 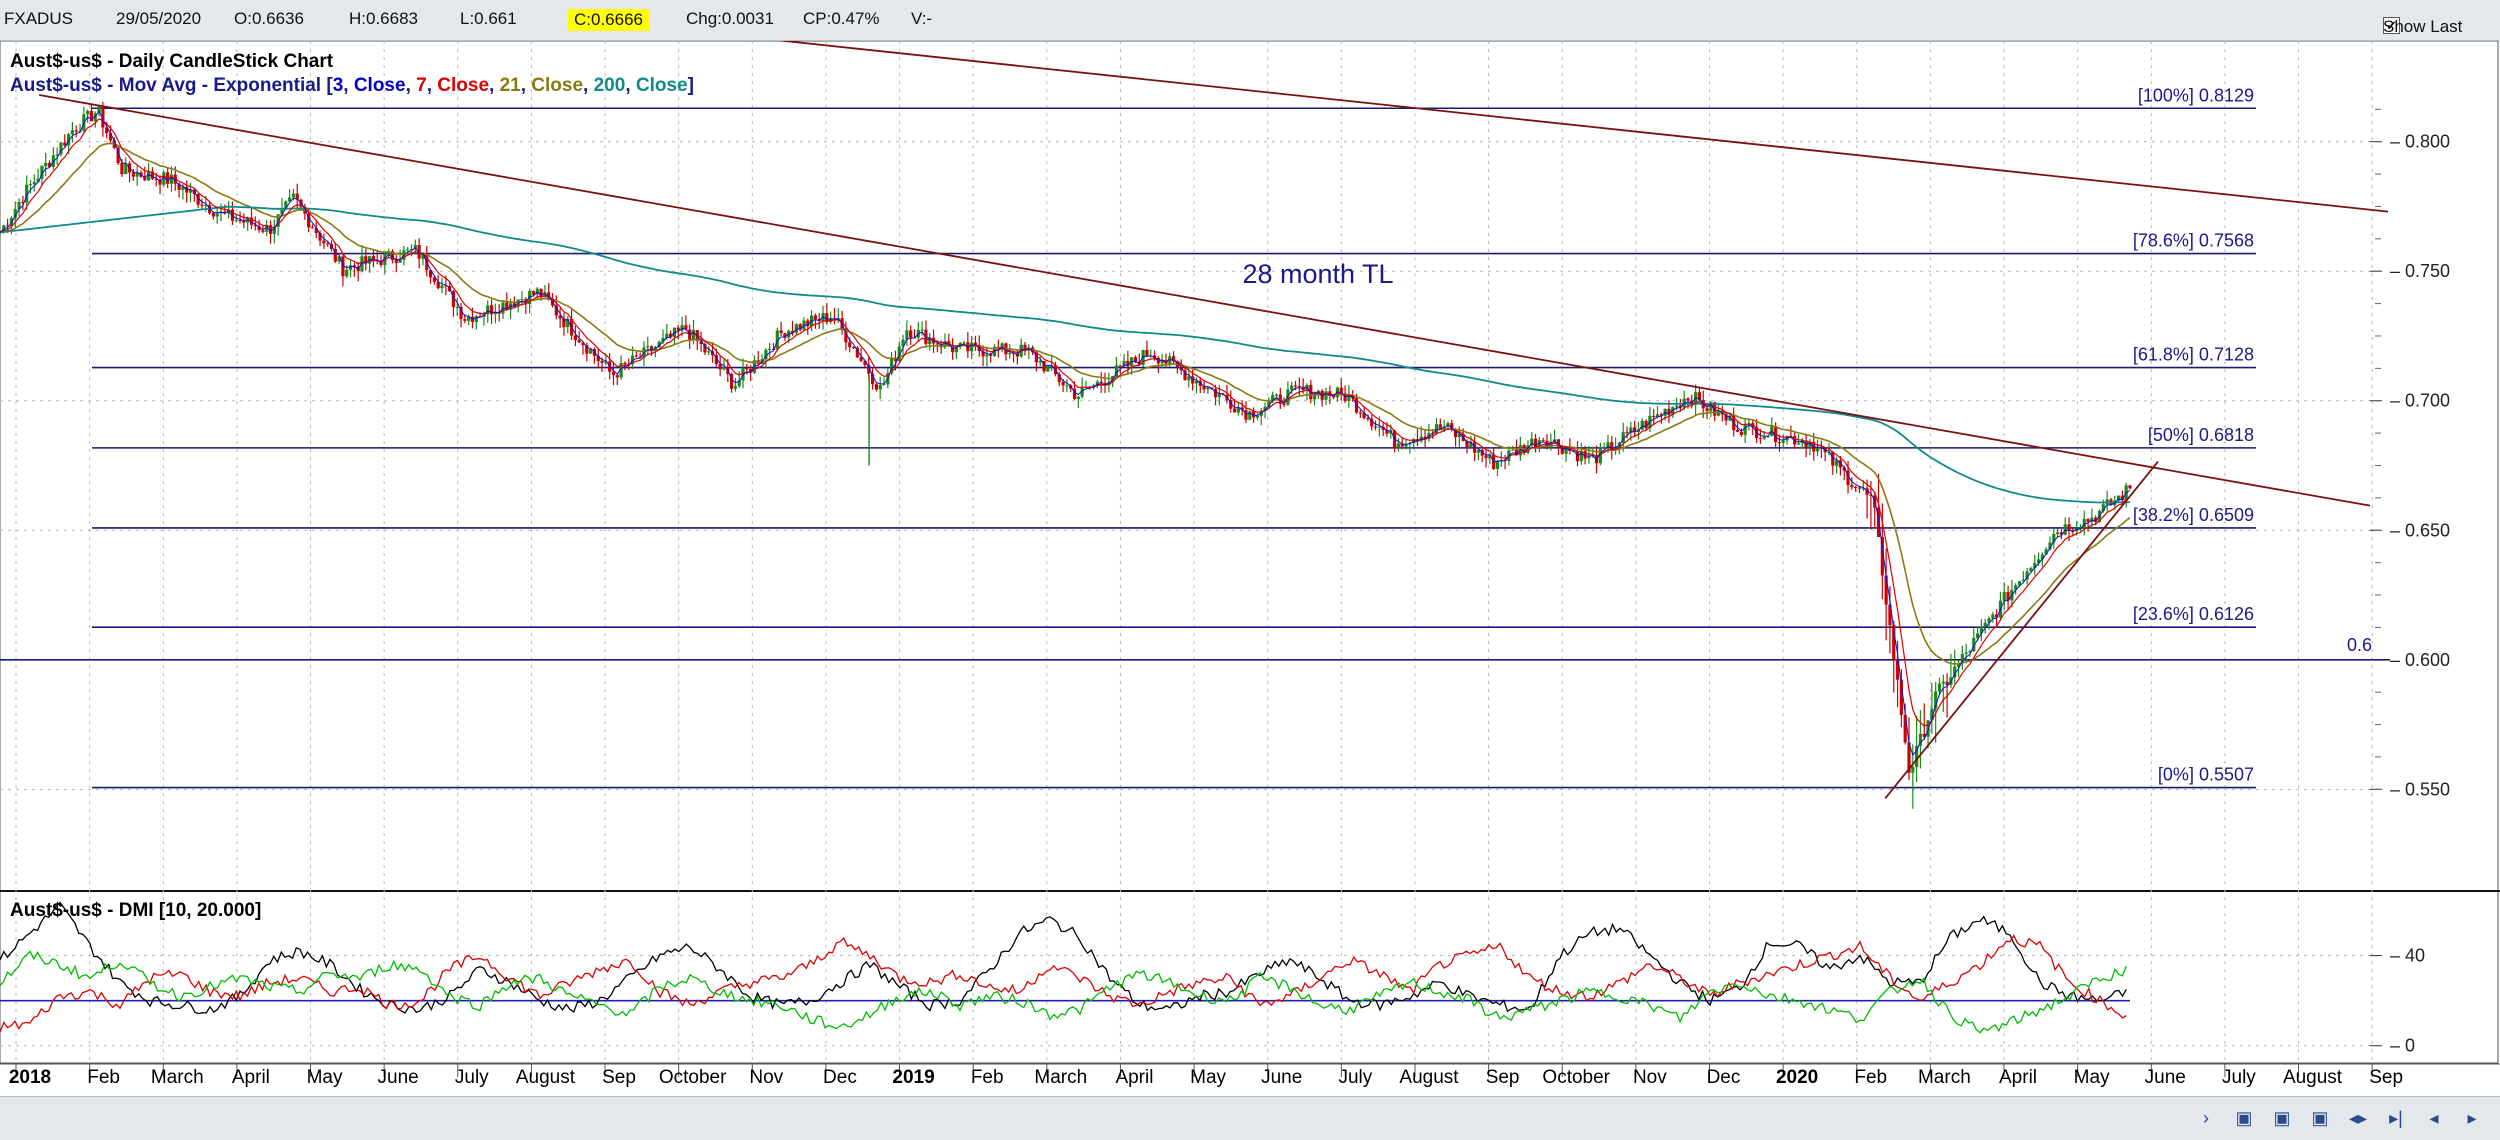 I want to click on scroll-right-arrow-icon: ▸, so click(x=2472, y=1118).